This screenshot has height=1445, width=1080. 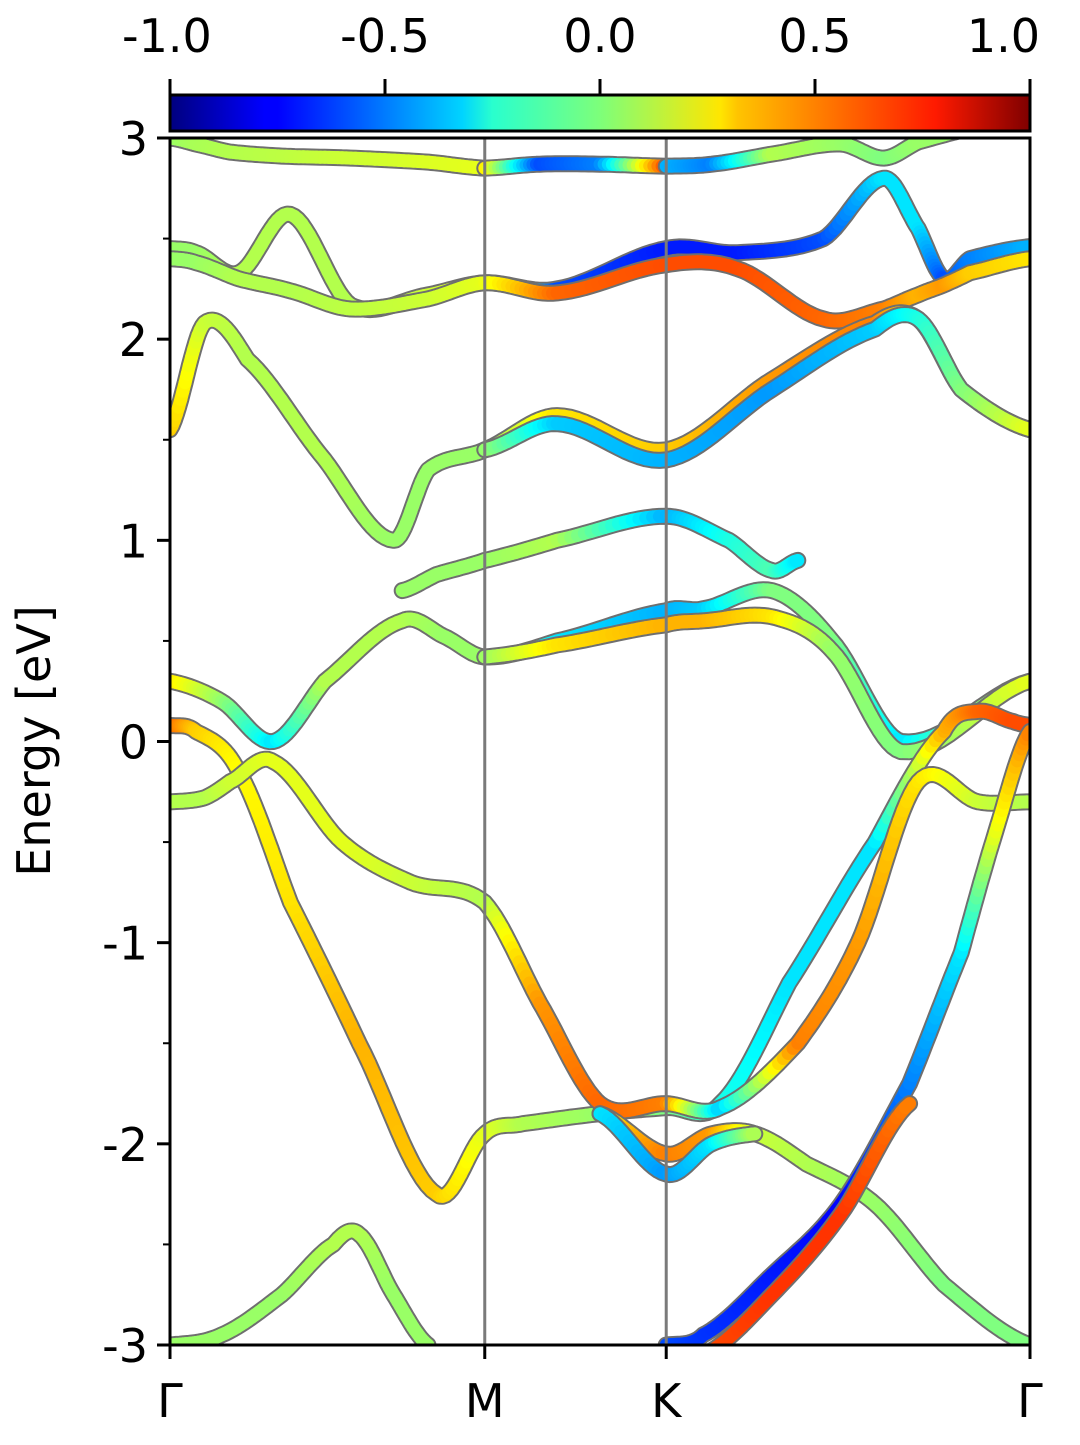 What do you see at coordinates (125, 944) in the screenshot?
I see `y-tick-label: -1` at bounding box center [125, 944].